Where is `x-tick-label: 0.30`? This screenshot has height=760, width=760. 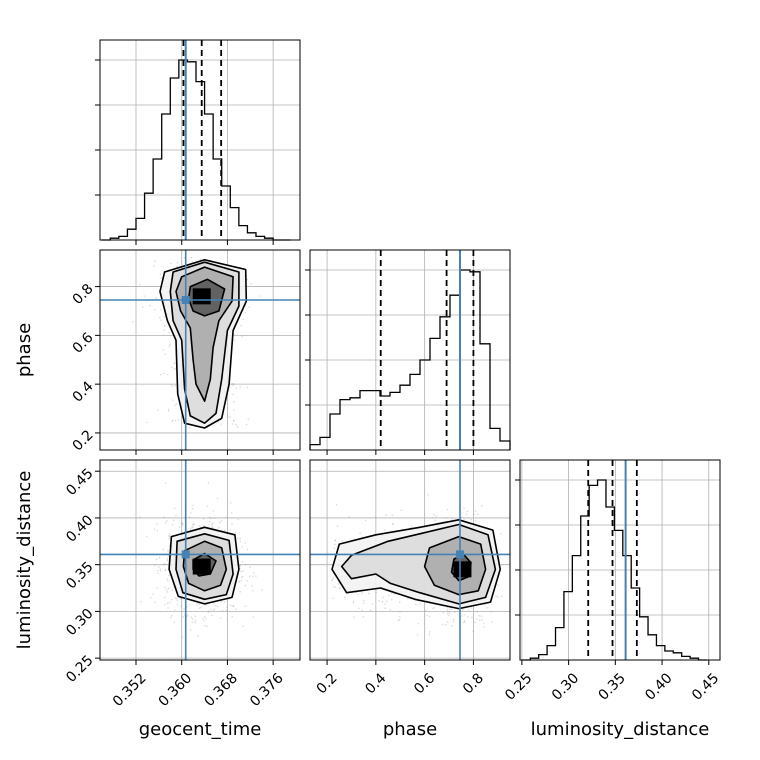
x-tick-label: 0.30 is located at coordinates (565, 686).